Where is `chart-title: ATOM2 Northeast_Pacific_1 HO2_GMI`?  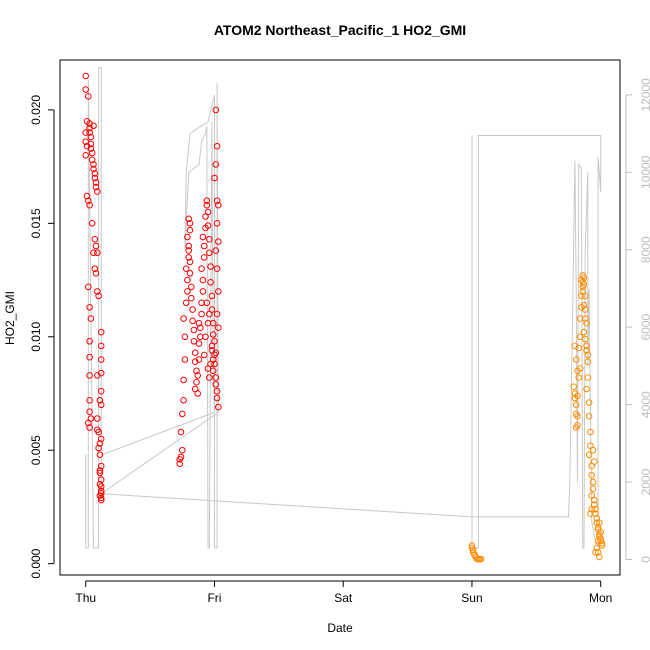
chart-title: ATOM2 Northeast_Pacific_1 HO2_GMI is located at coordinates (340, 30).